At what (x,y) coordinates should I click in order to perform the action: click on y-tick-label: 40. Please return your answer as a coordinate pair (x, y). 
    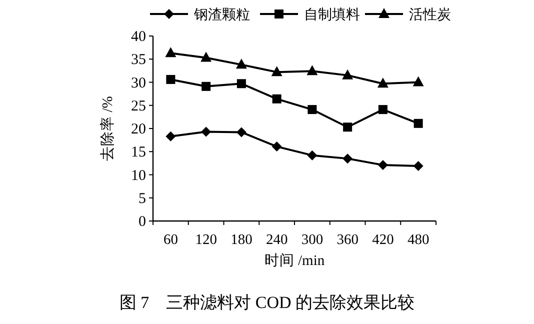
    Looking at the image, I should click on (138, 37).